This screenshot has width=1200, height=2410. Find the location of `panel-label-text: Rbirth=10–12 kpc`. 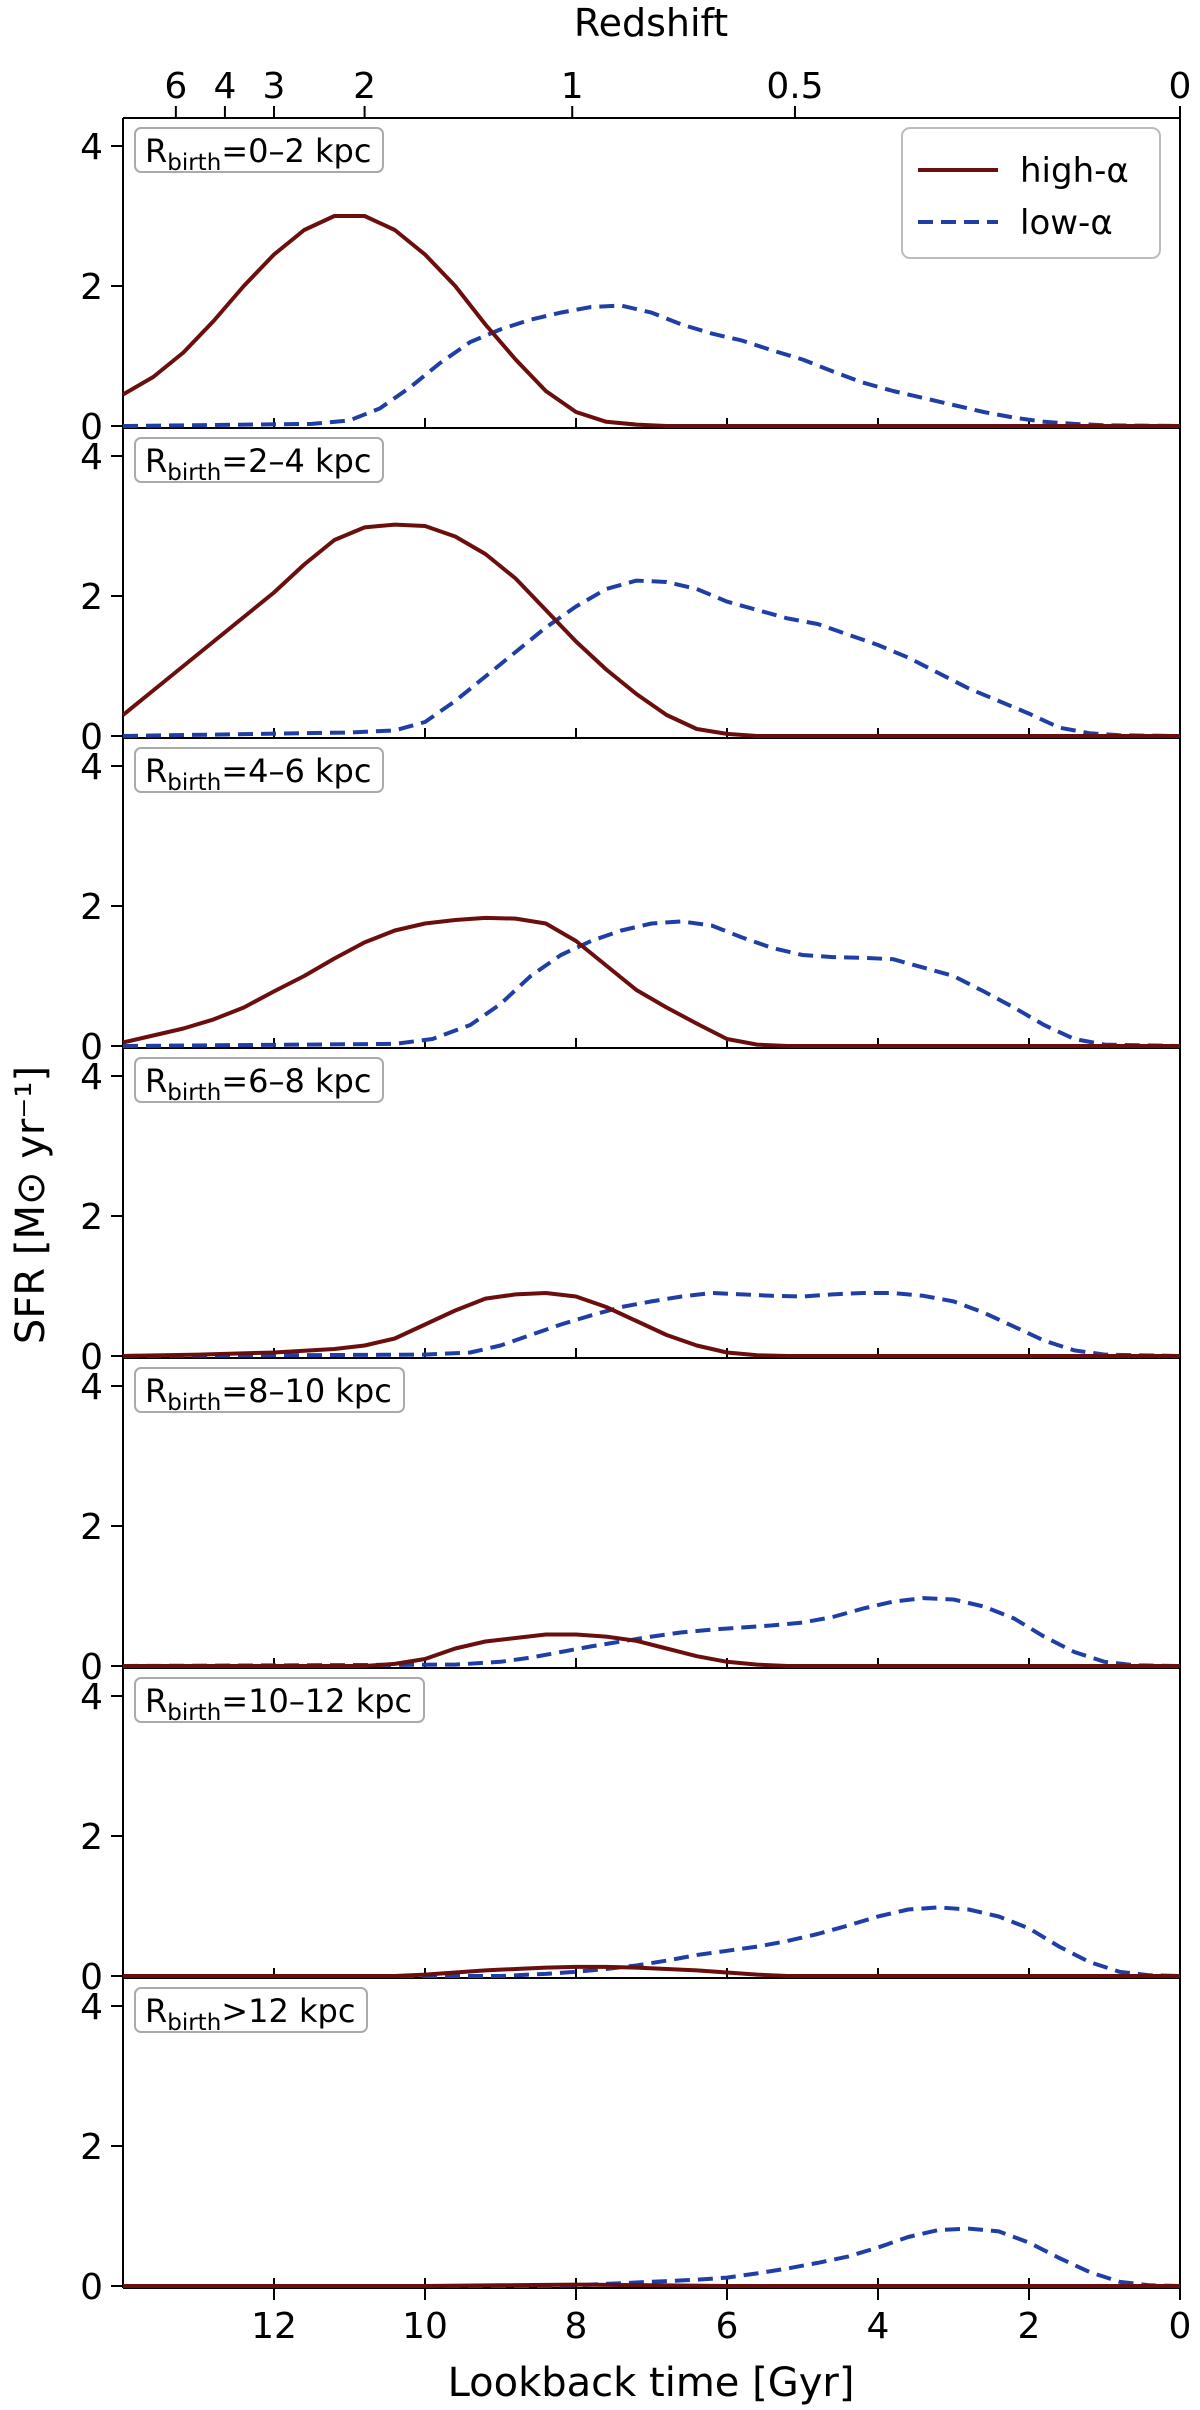

panel-label-text: Rbirth=10–12 kpc is located at coordinates (278, 1704).